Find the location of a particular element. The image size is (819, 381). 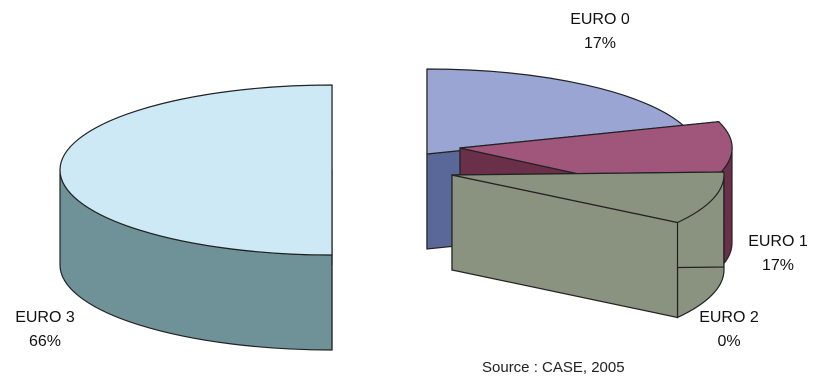

label-euro-3: EURO 3 66% is located at coordinates (45, 330).